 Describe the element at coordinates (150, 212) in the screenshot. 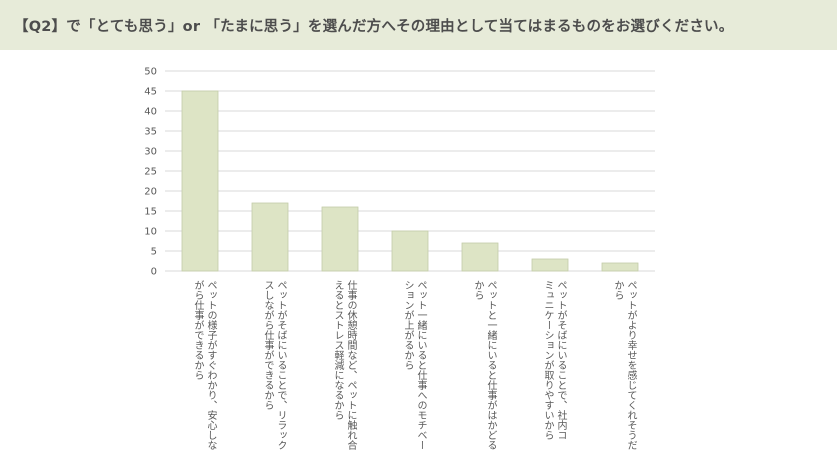

I see `y-tick-label: 15` at that location.